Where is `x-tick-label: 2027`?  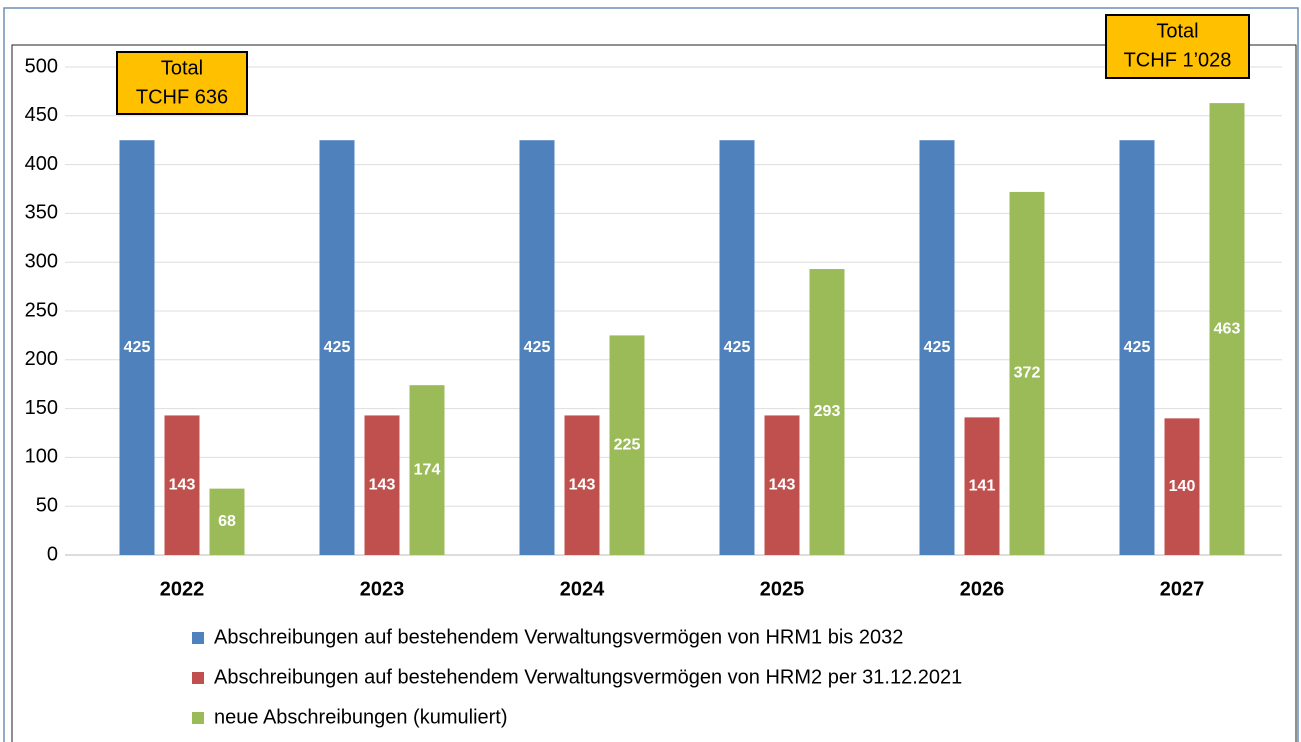
x-tick-label: 2027 is located at coordinates (1182, 589).